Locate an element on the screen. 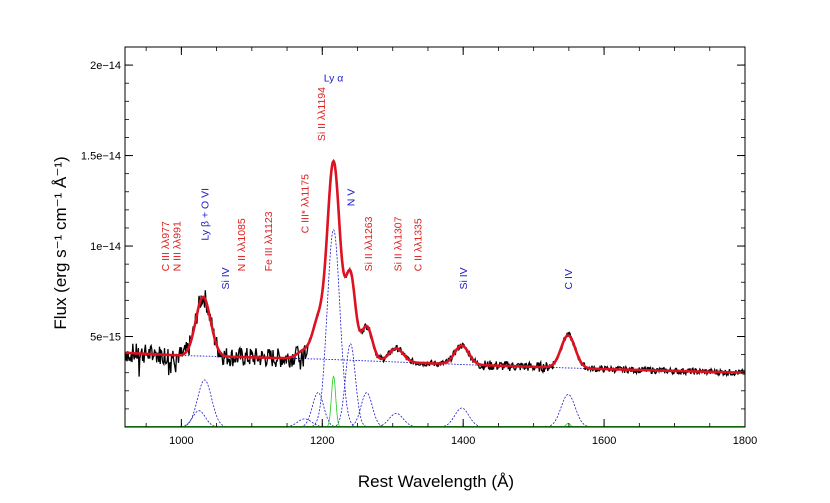  line-label-13: Si II λλ1307 is located at coordinates (399, 243).